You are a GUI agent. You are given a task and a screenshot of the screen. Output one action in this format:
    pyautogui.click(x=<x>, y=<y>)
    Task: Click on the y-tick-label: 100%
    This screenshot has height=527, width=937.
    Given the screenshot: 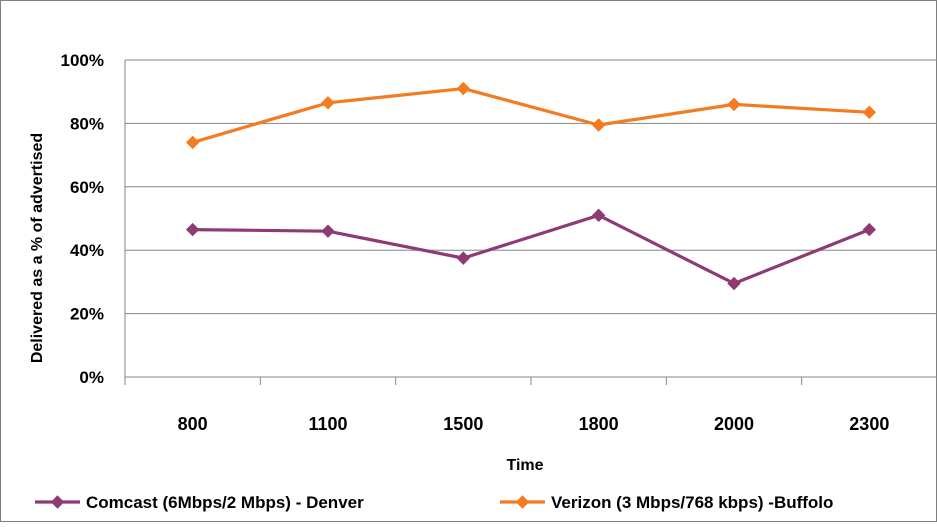 What is the action you would take?
    pyautogui.click(x=82, y=60)
    